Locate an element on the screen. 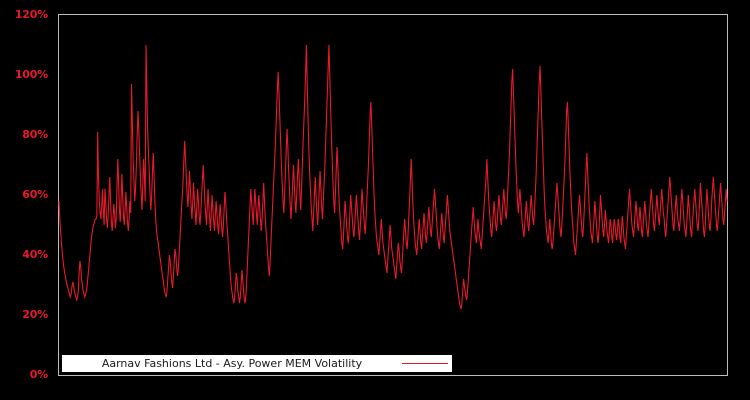 The width and height of the screenshot is (750, 400). ytick-label-80: 80% is located at coordinates (35, 134).